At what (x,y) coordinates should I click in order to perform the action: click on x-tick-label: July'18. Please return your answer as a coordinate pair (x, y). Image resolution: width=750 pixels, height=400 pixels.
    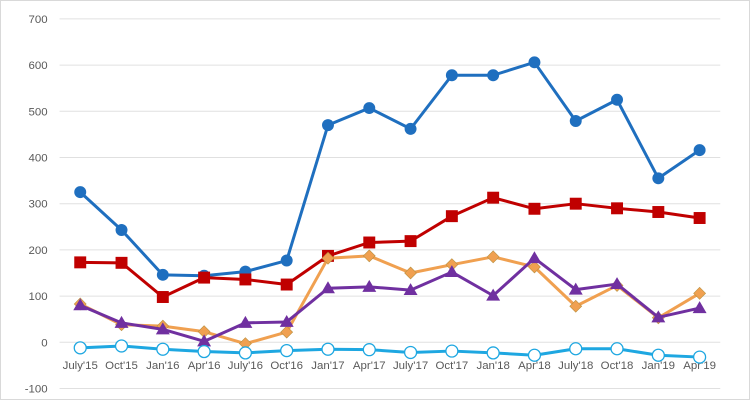
    Looking at the image, I should click on (575, 366).